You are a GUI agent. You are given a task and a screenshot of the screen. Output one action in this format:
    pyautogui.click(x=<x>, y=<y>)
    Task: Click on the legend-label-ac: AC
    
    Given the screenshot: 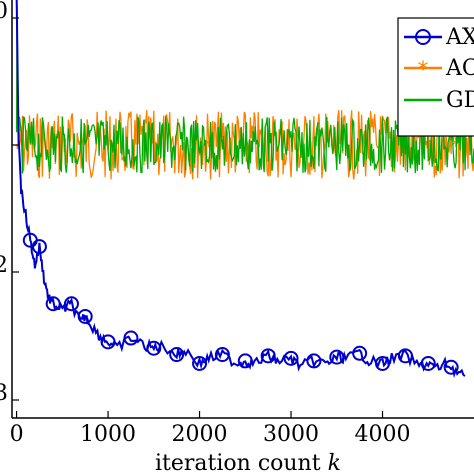 What is the action you would take?
    pyautogui.click(x=459, y=68)
    